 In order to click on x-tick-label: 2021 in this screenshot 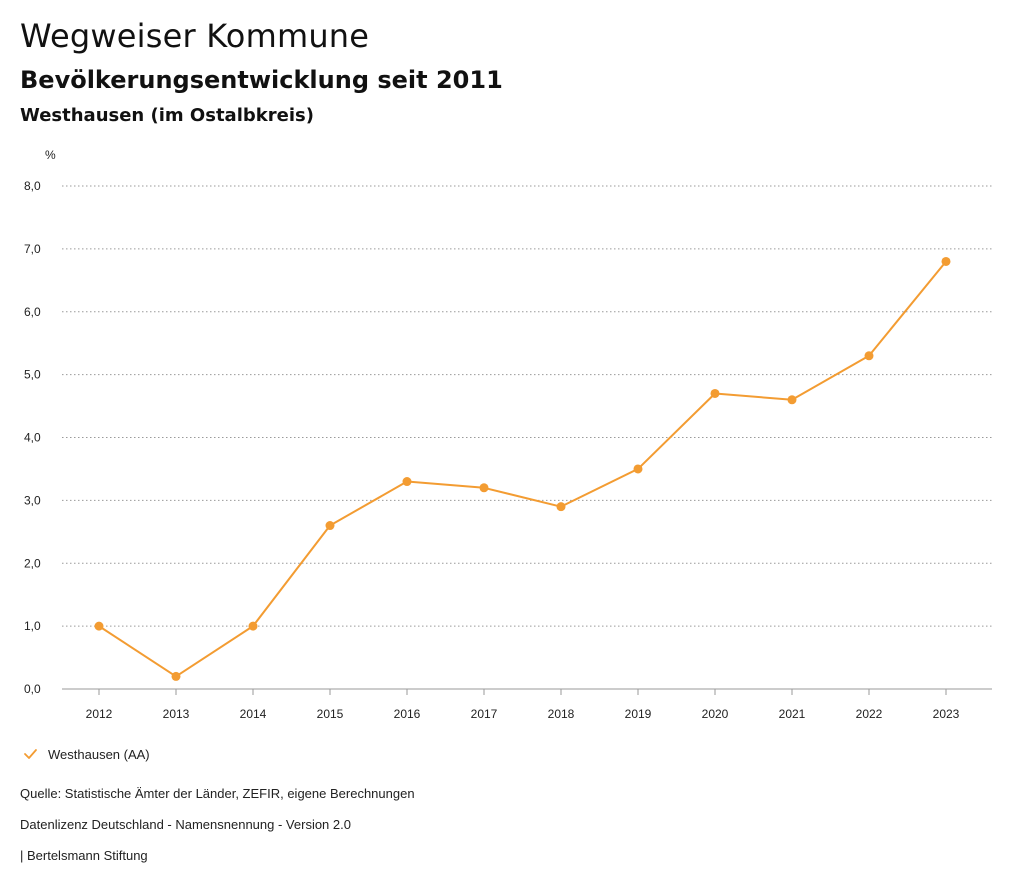, I will do `click(792, 714)`.